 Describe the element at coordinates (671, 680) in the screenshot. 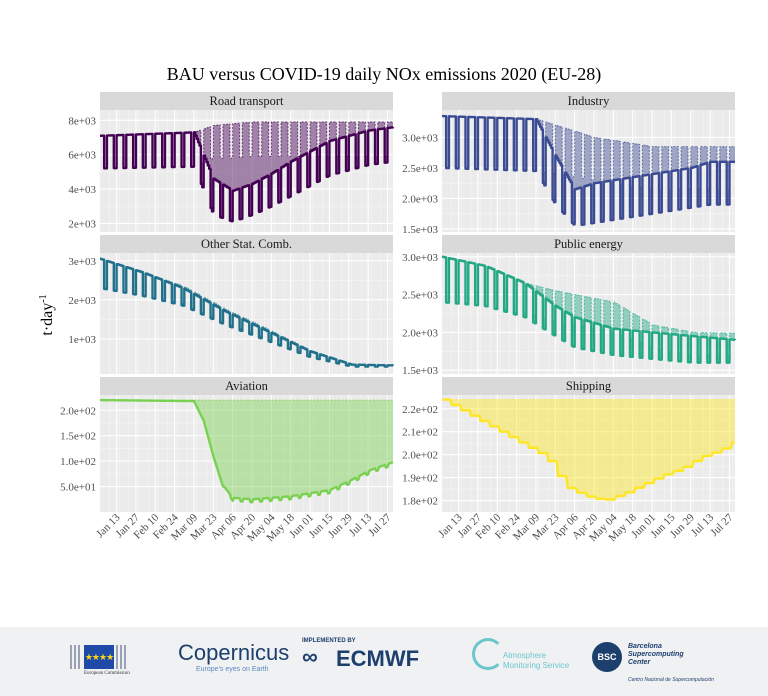

I see `bsc-subtitle: Centro Nacional de Supercomputación` at that location.